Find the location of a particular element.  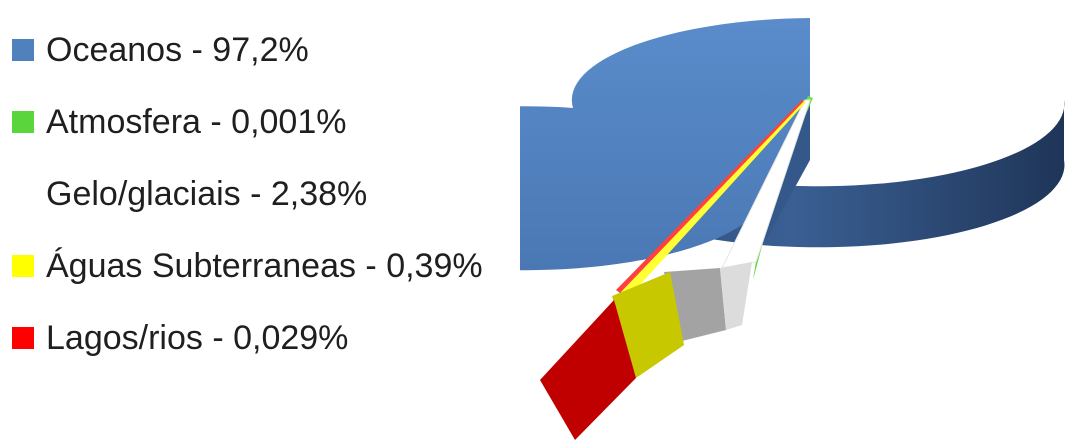

legend-swatch-atmosfera is located at coordinates (23, 122).